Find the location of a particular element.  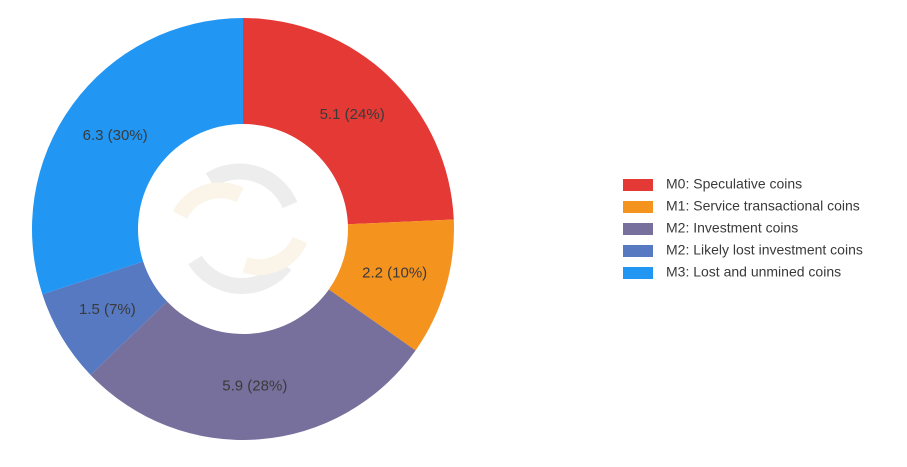

data-label: 2.2 (10%) is located at coordinates (394, 272).